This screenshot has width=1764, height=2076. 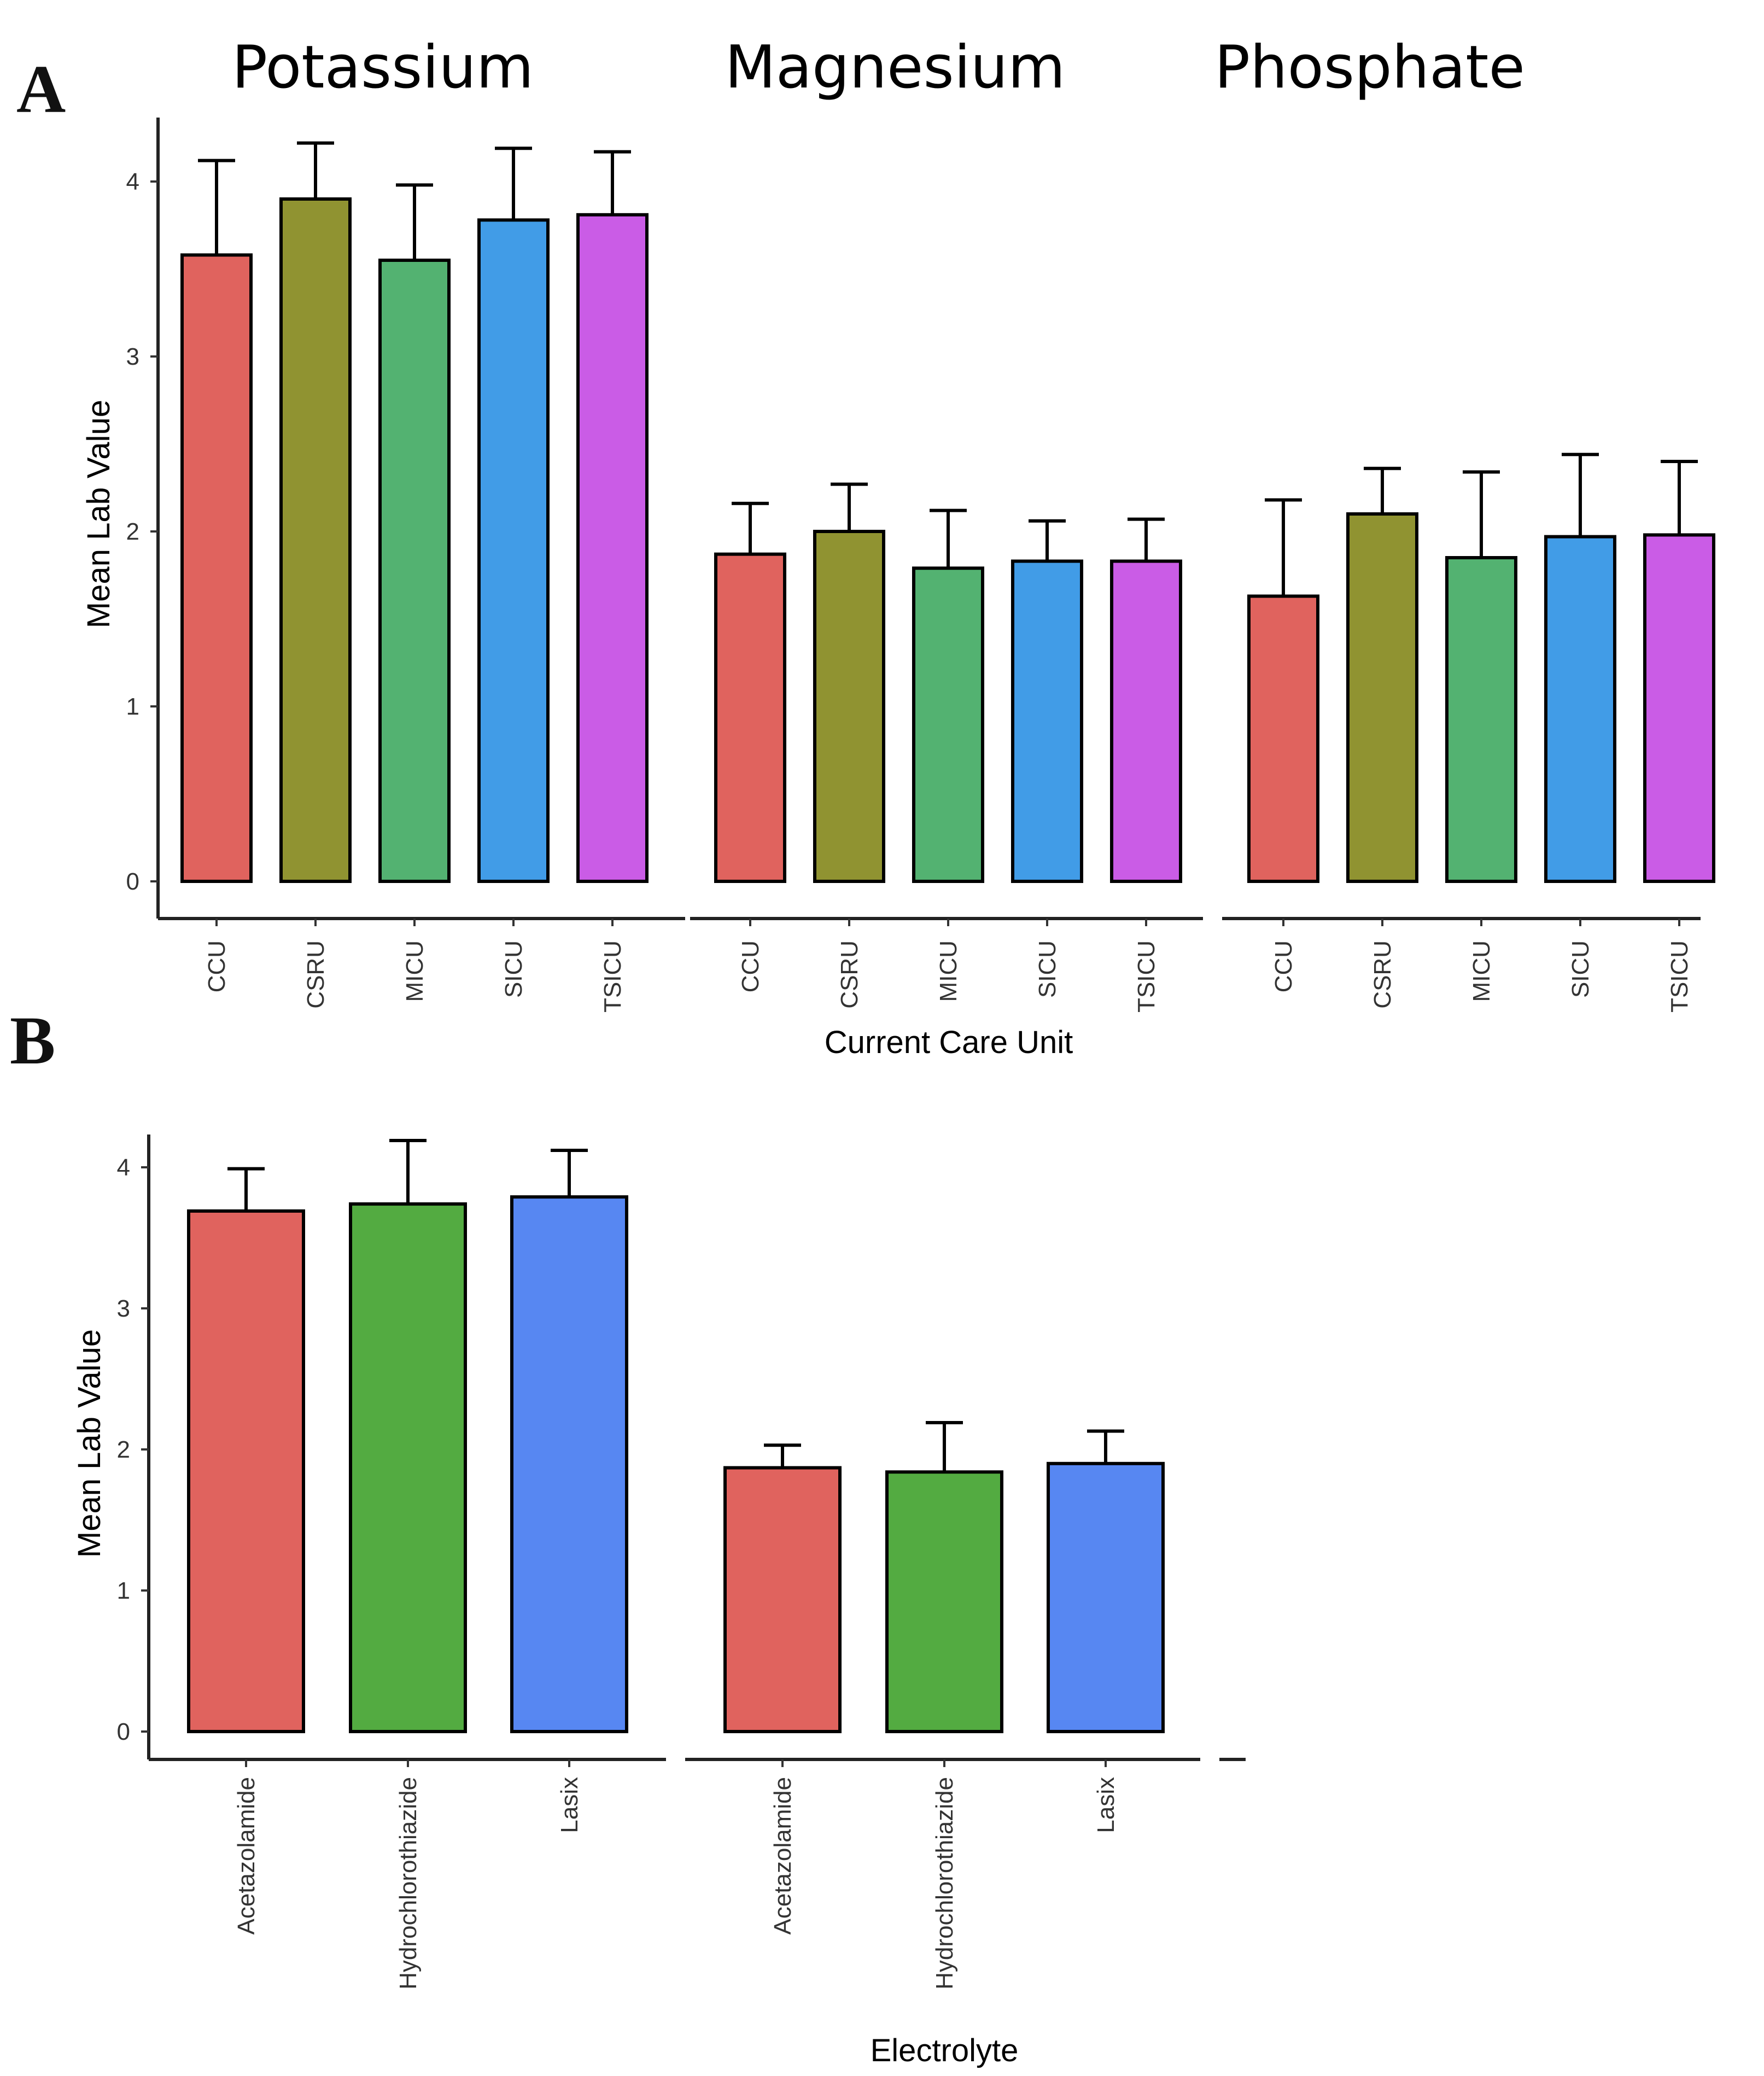 What do you see at coordinates (1370, 67) in the screenshot?
I see `facet-title: Phosphate` at bounding box center [1370, 67].